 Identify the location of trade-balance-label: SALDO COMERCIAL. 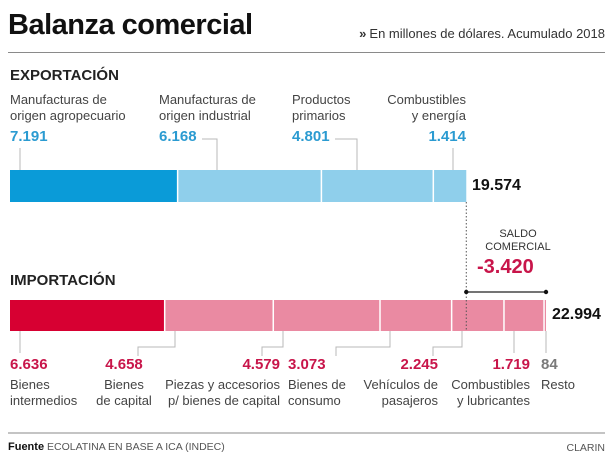
(518, 241).